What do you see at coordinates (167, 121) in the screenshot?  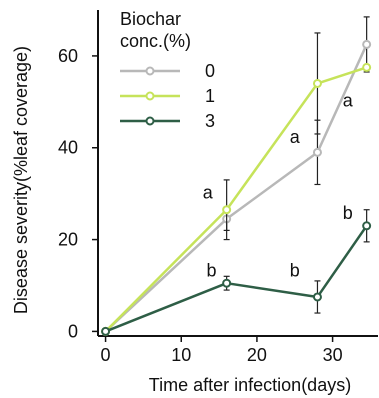 I see `legend-entry-3: 3` at bounding box center [167, 121].